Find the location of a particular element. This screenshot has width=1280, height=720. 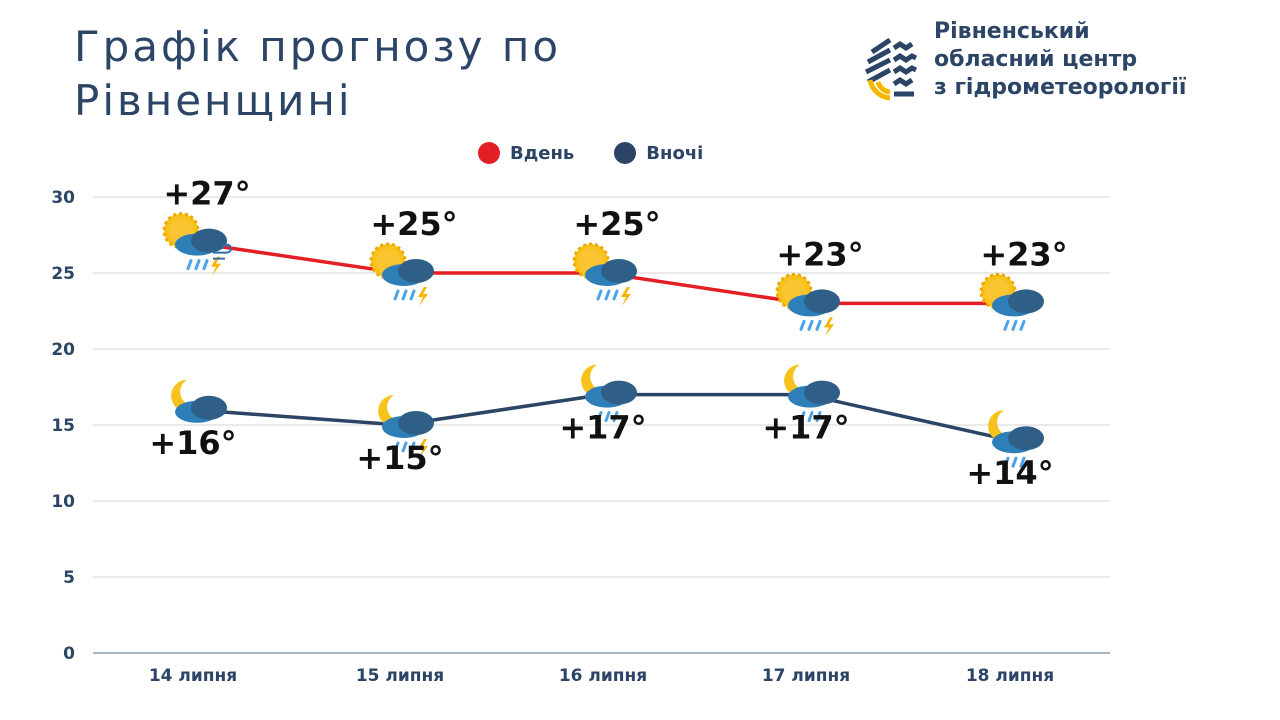

data-label: +15° is located at coordinates (399, 458).